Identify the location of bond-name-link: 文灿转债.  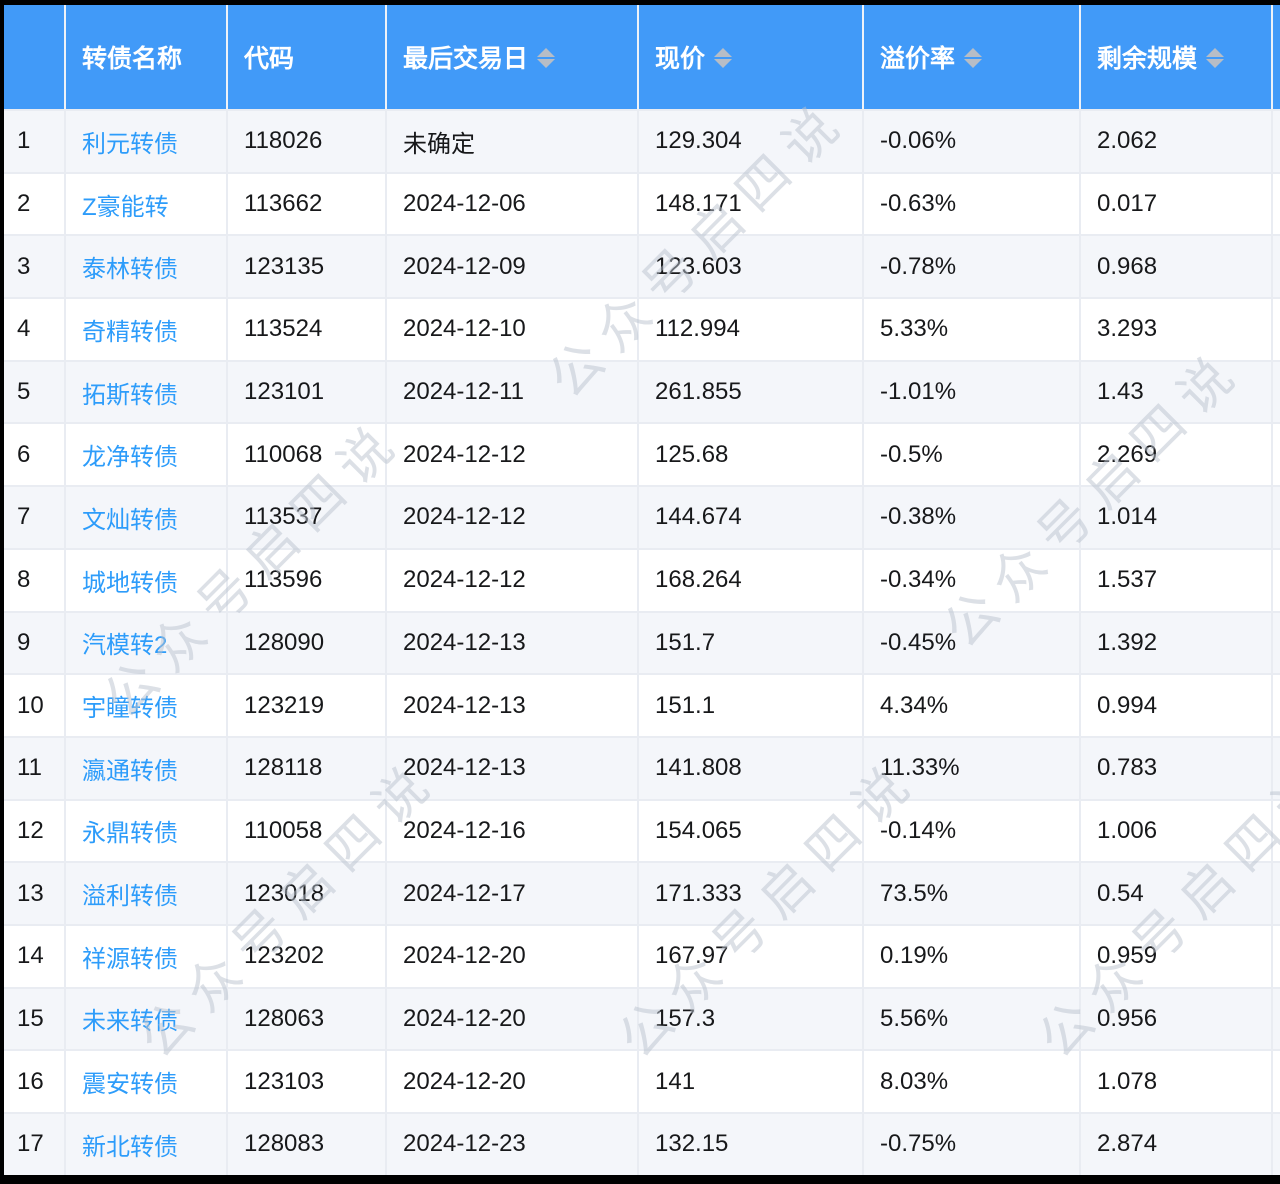
(146, 517).